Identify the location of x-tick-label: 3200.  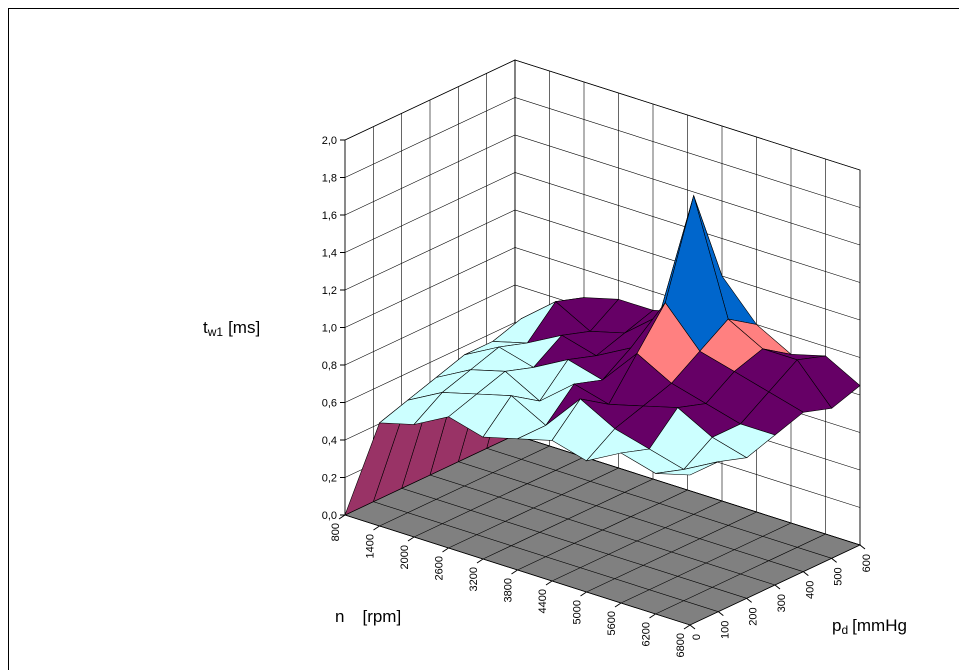
(474, 579).